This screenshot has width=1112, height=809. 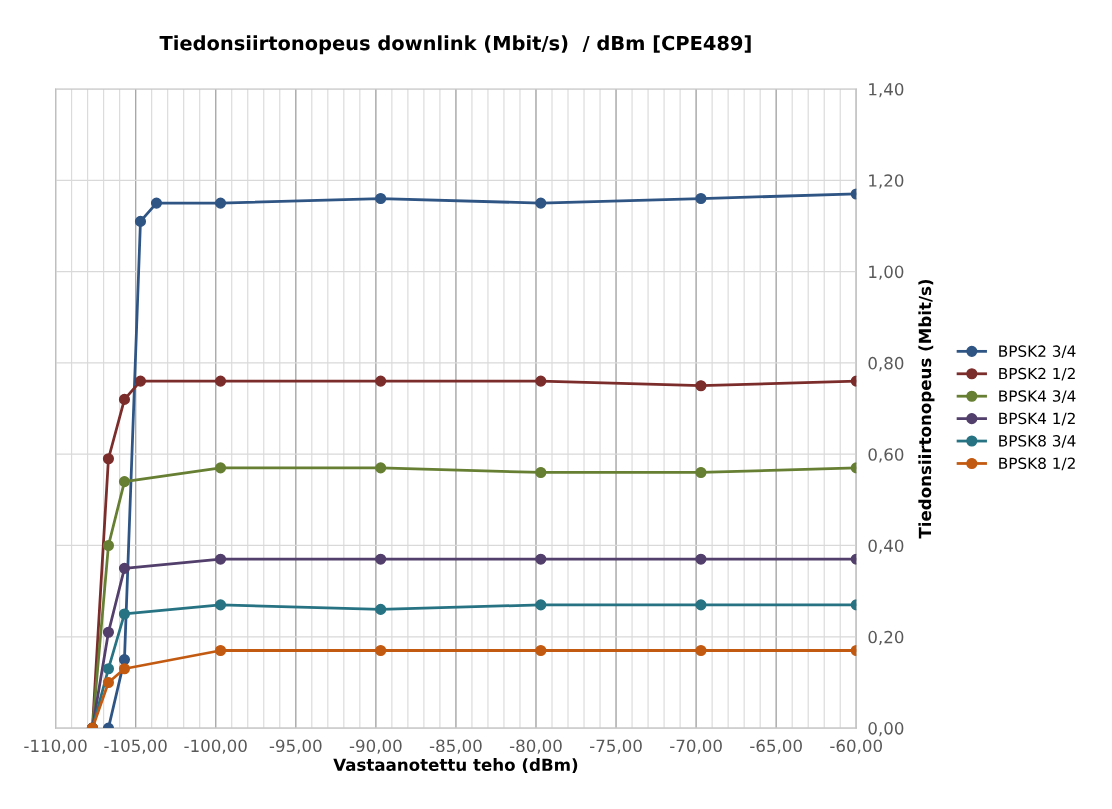 I want to click on x-tick-label: -95,00, so click(x=295, y=746).